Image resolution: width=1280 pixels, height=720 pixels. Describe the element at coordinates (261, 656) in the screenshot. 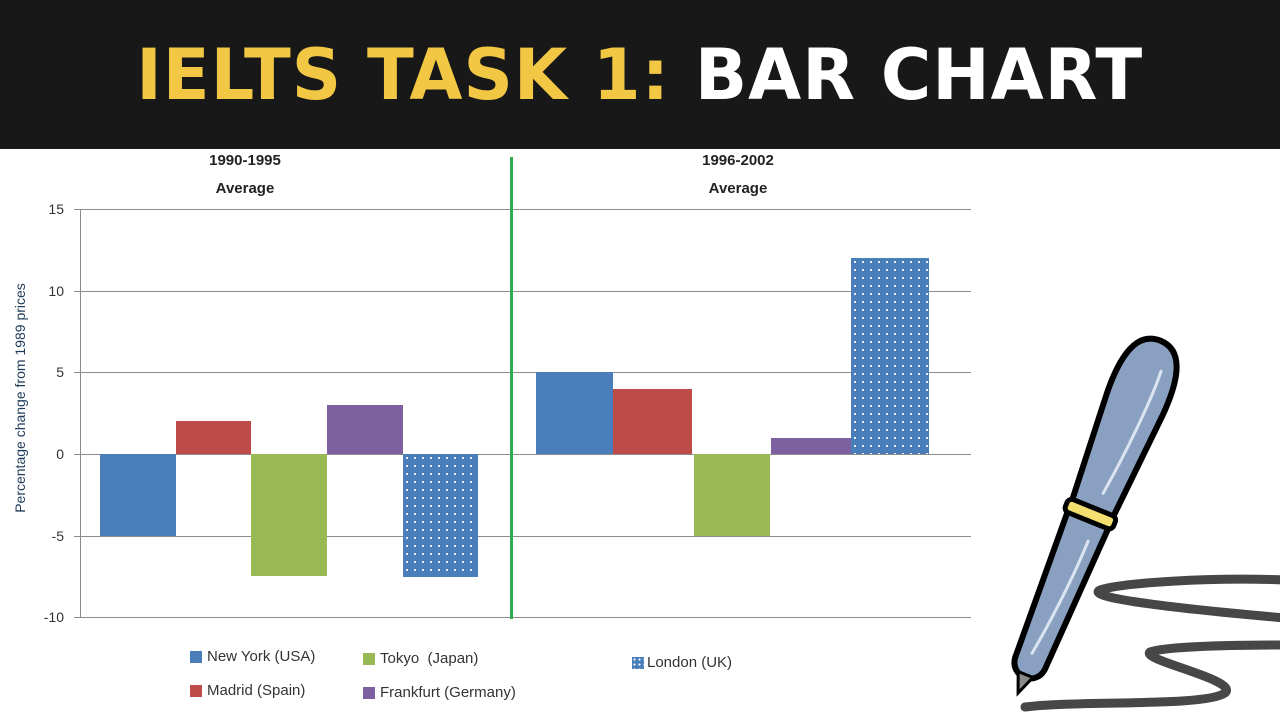

I see `legend-label: New York (USA)` at that location.